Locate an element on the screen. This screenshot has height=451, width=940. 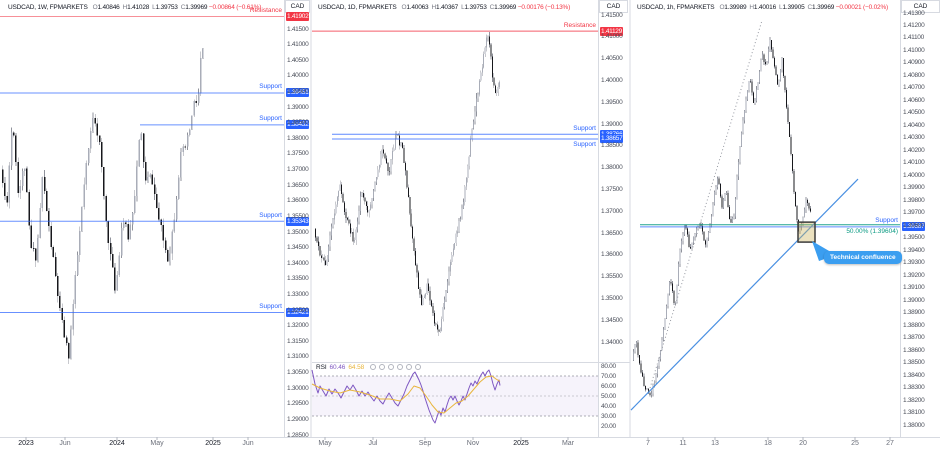
price-tick: 1.40800 is located at coordinates (914, 75).